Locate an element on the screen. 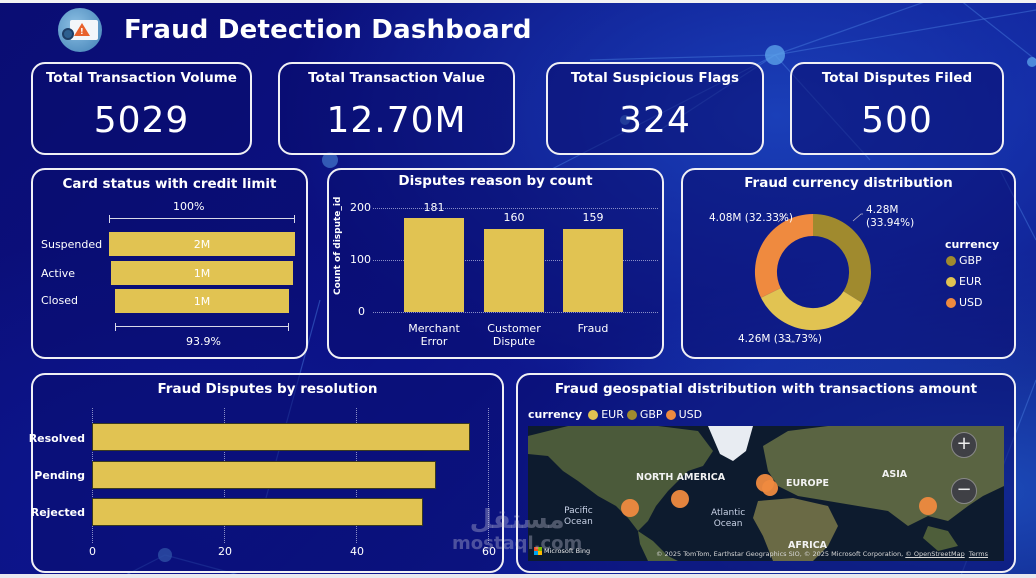 The image size is (1036, 578). map-label-europe: EUROPE is located at coordinates (808, 483).